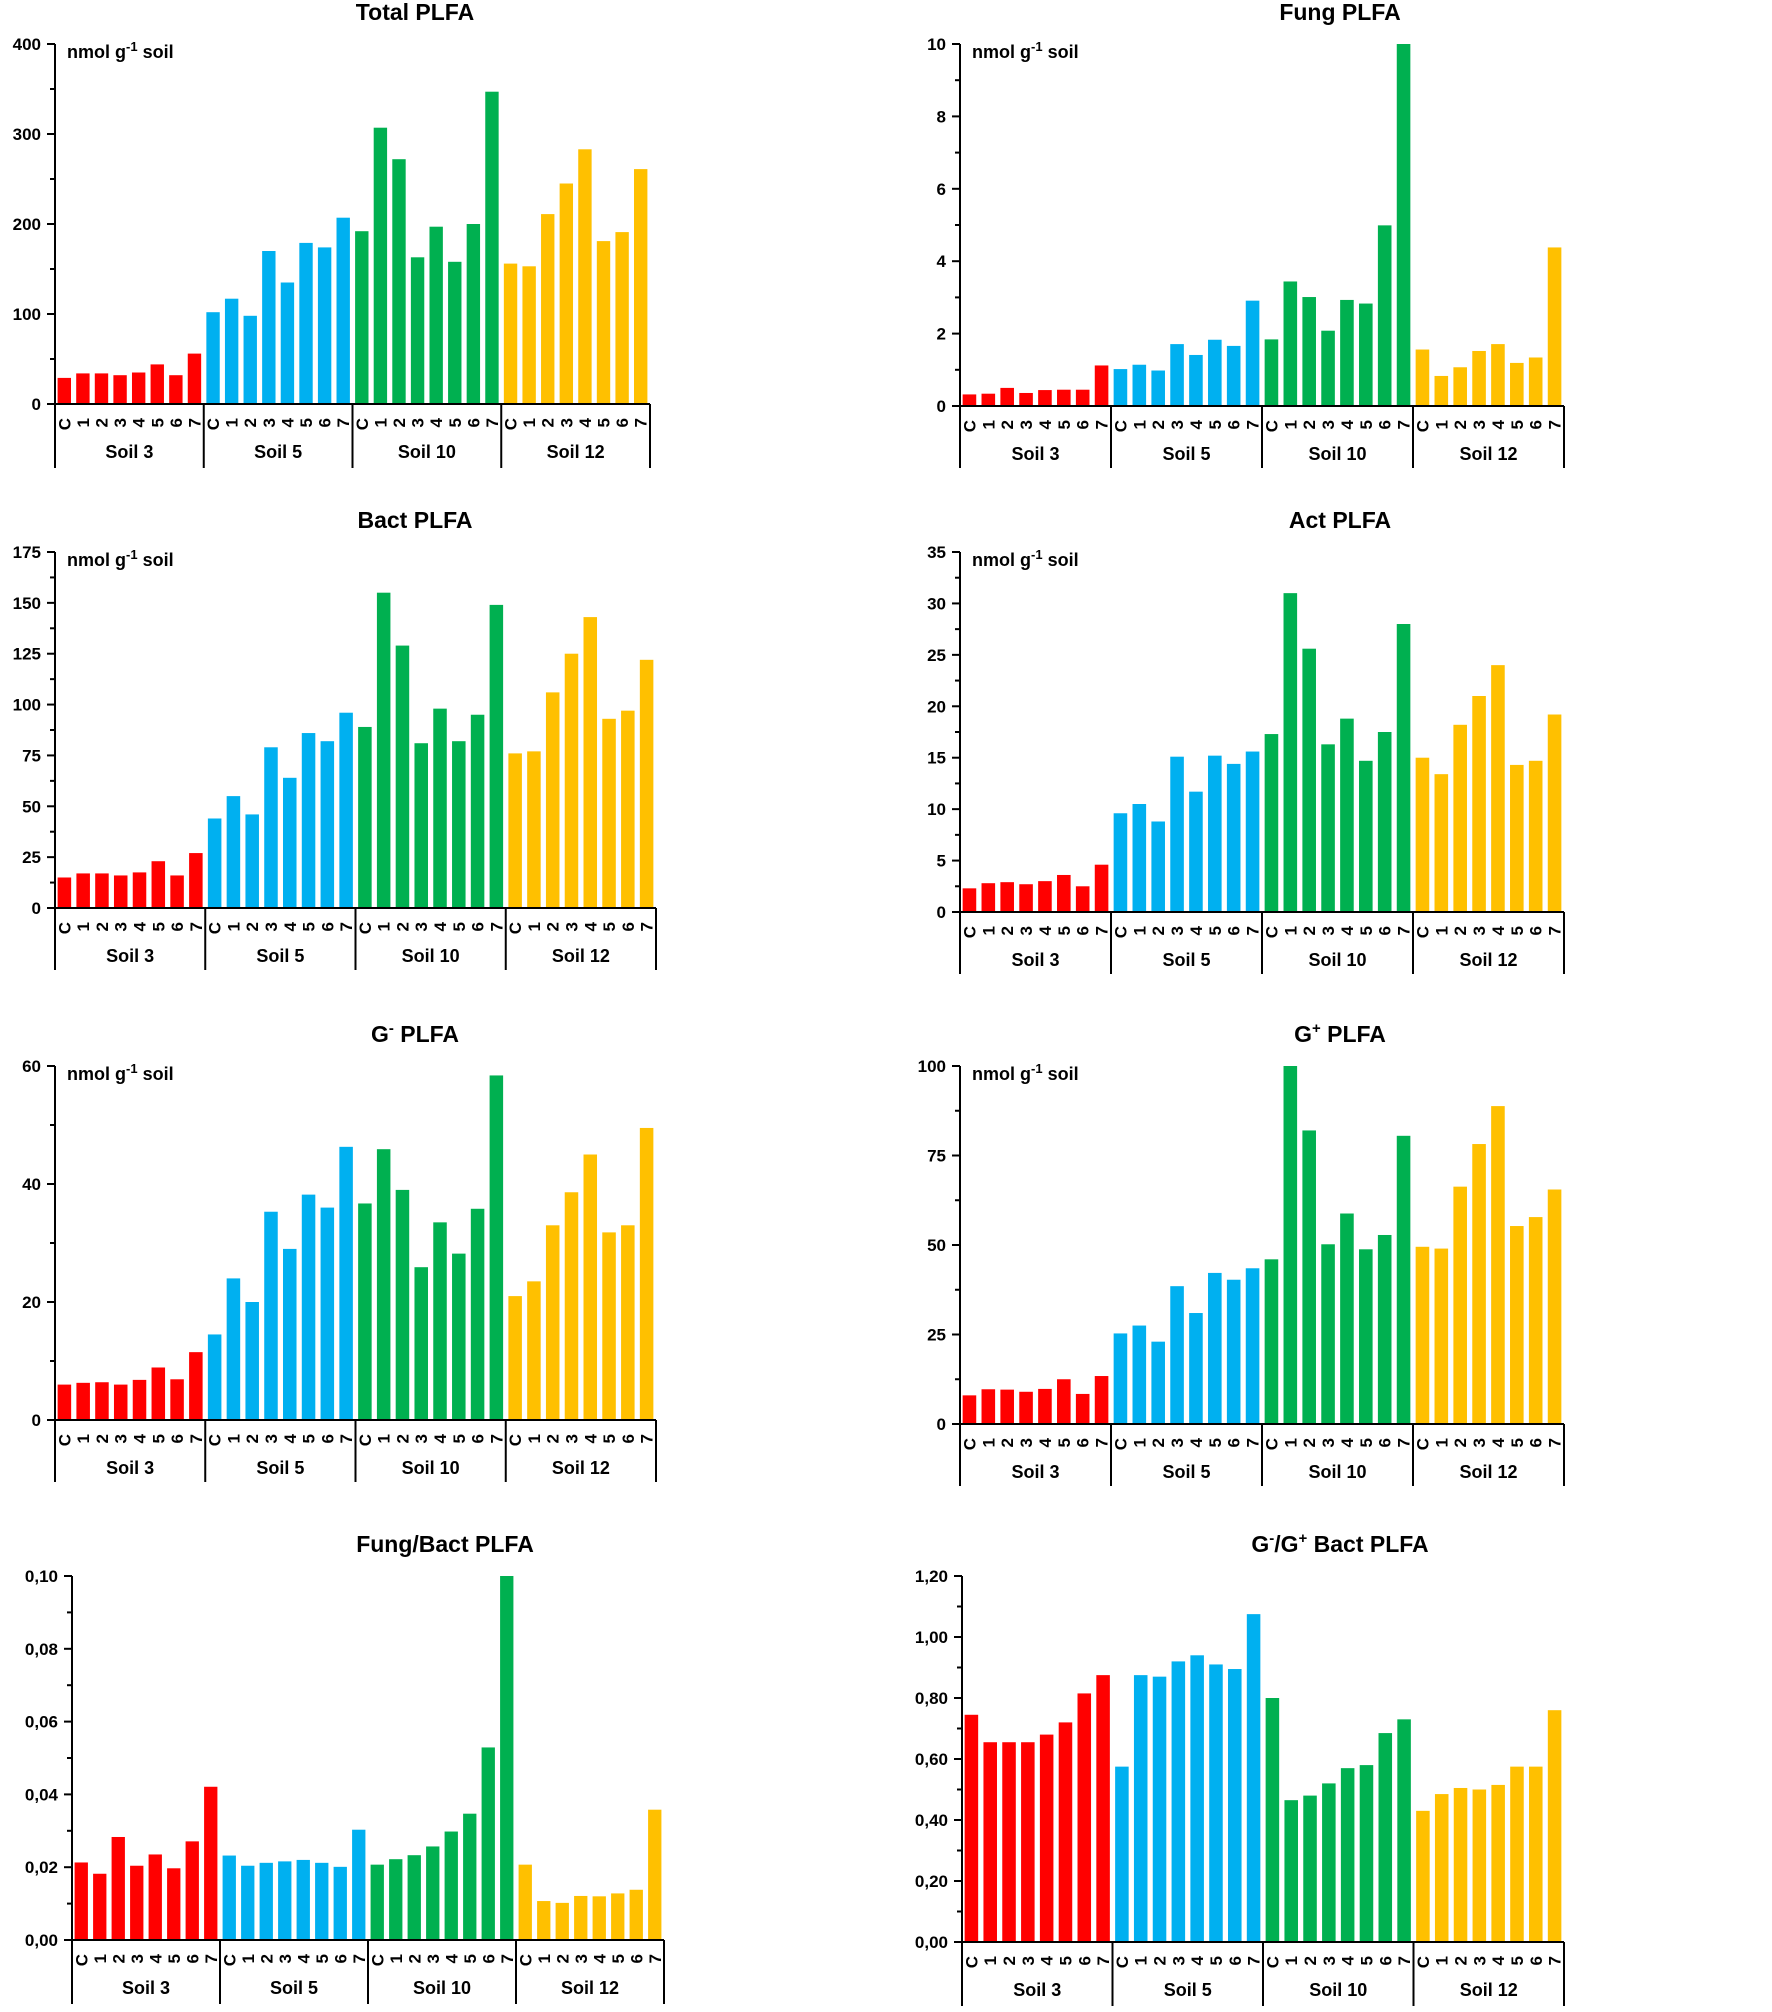 The image size is (1772, 2012). What do you see at coordinates (931, 1820) in the screenshot?
I see `y-tick-label: 0,40` at bounding box center [931, 1820].